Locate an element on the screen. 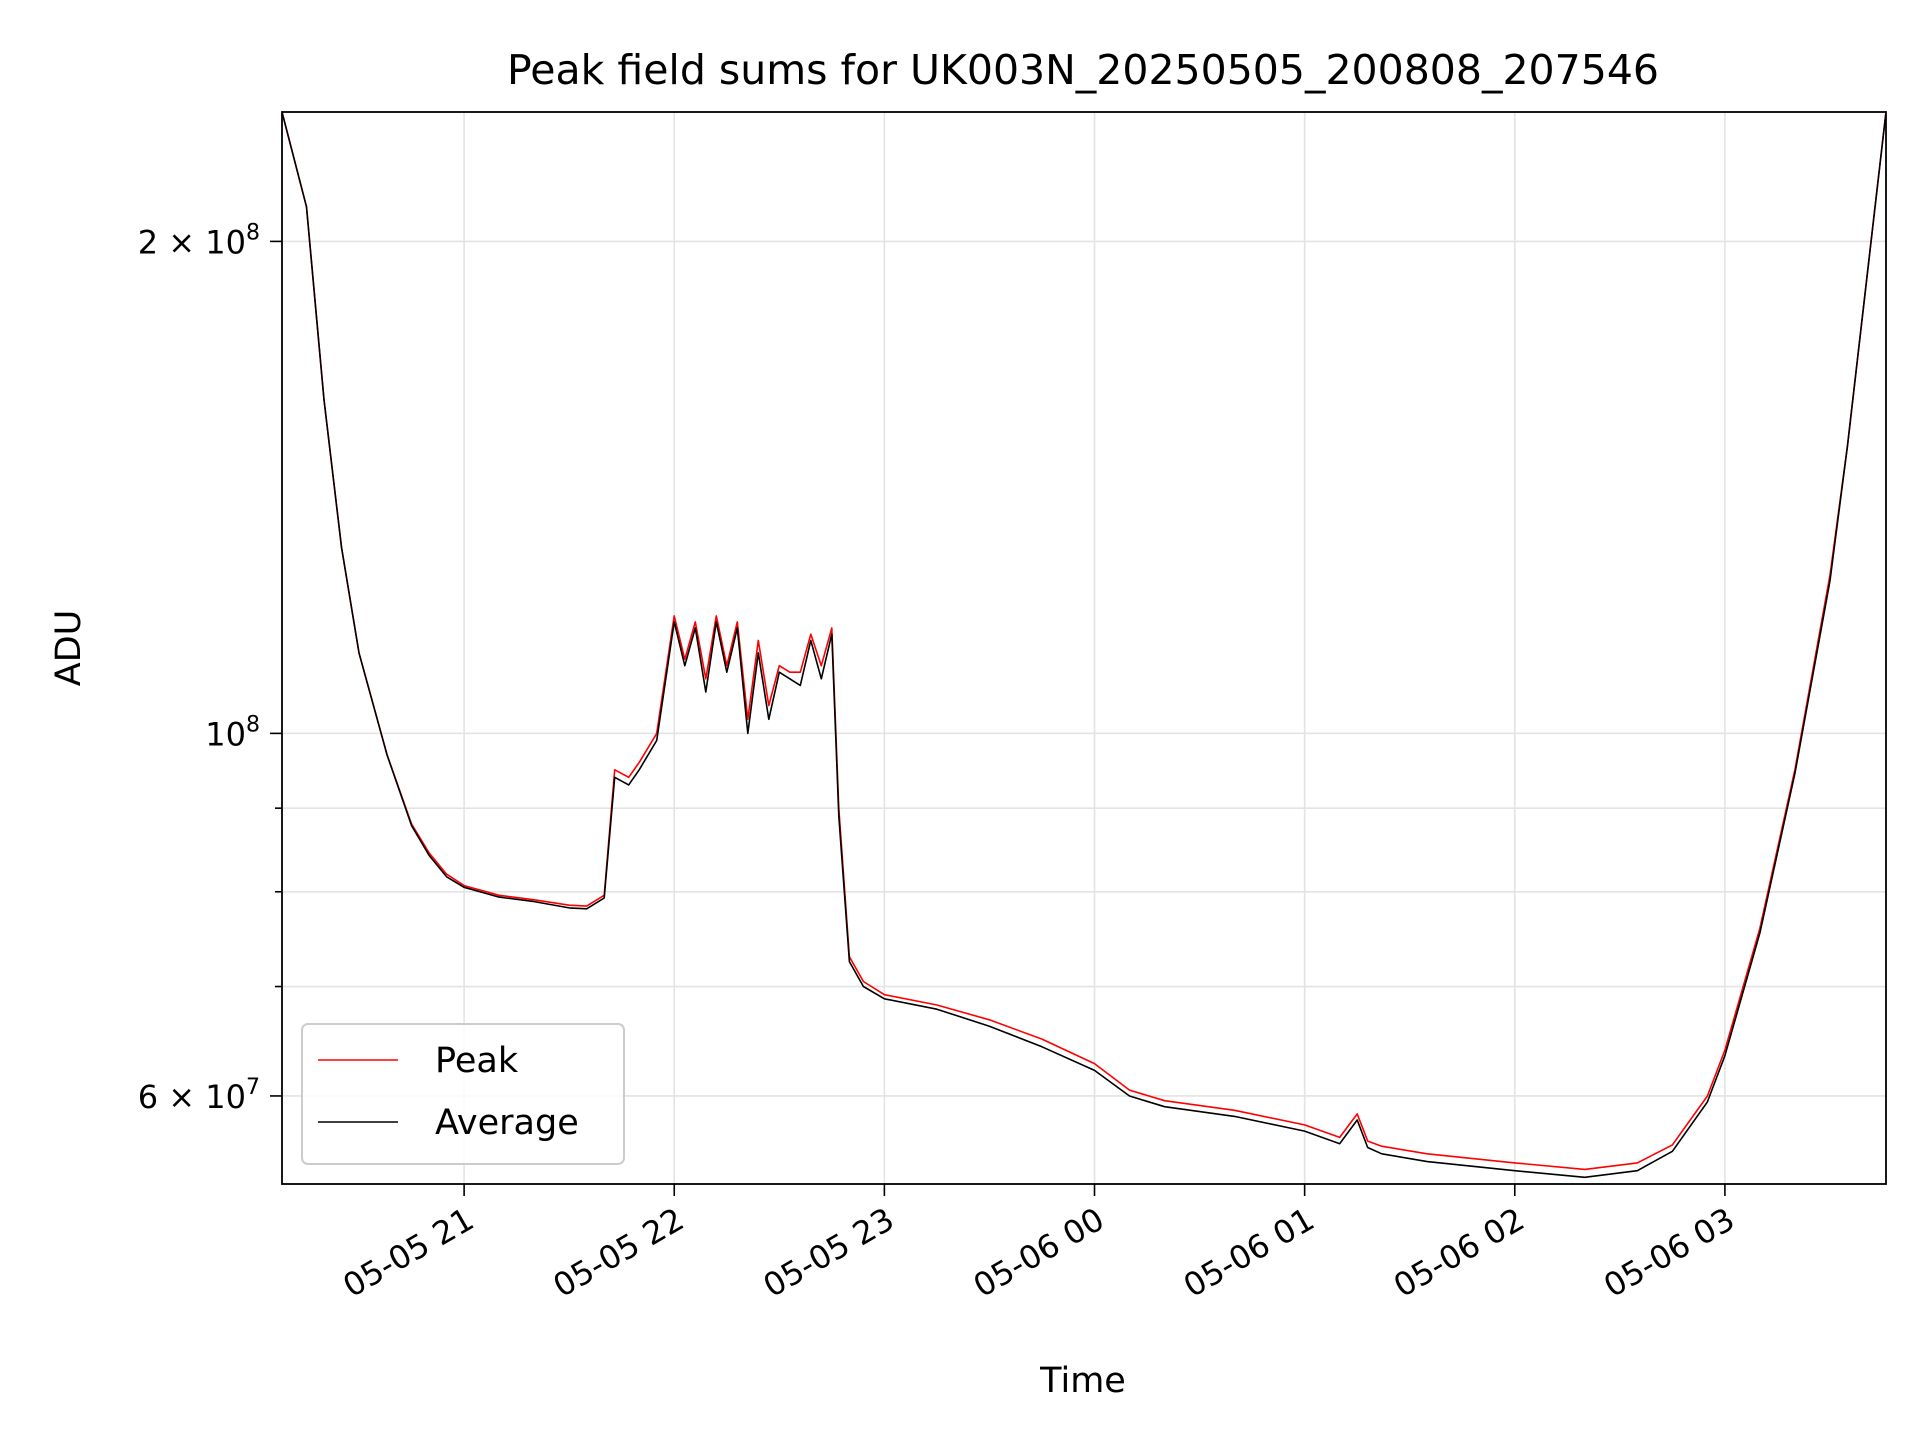 This screenshot has width=1920, height=1440. y-tick-label: 2 × 108 is located at coordinates (199, 240).